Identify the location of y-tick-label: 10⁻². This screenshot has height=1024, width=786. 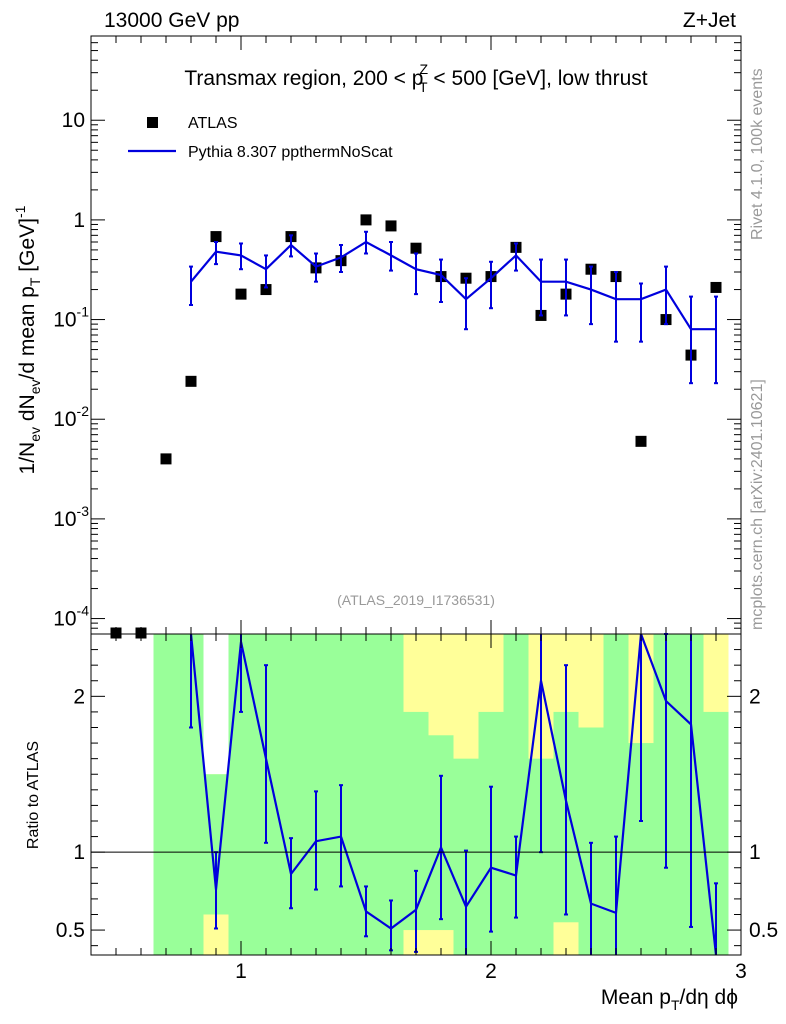
(71, 417).